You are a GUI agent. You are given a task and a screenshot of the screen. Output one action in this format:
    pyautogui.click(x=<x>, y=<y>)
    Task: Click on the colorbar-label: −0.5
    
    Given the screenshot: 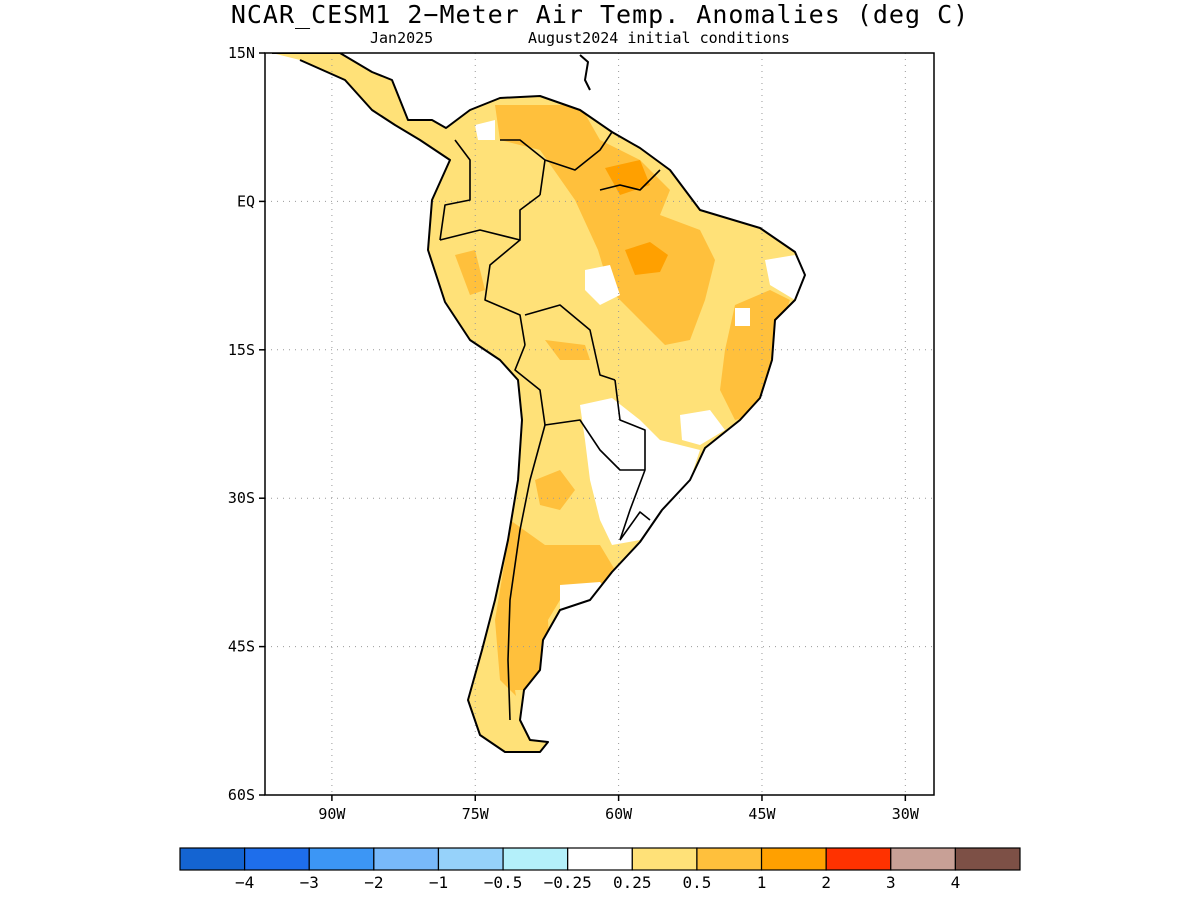 What is the action you would take?
    pyautogui.click(x=503, y=882)
    